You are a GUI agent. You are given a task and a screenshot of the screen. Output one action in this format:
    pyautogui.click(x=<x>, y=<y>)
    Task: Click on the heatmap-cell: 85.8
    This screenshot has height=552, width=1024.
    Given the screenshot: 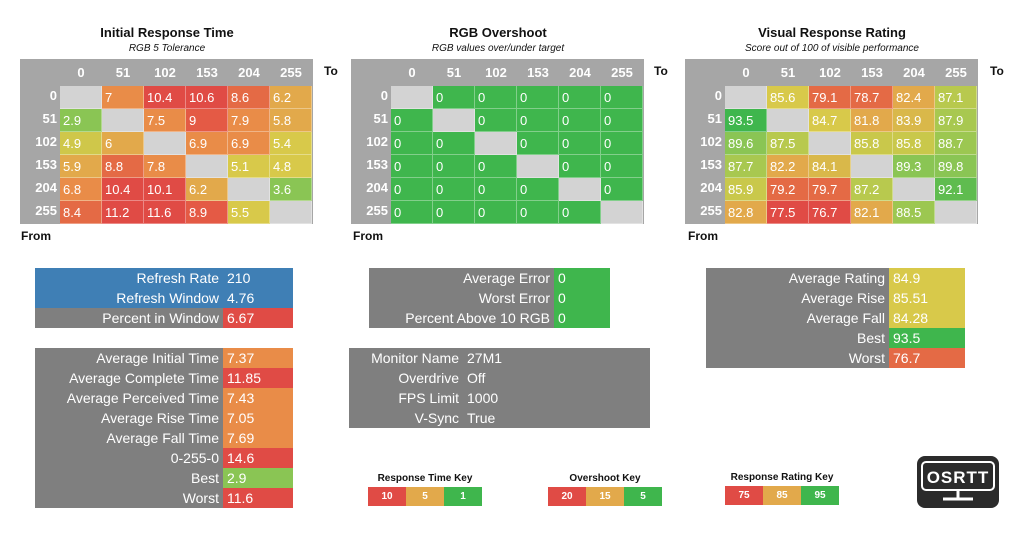 What is the action you would take?
    pyautogui.click(x=872, y=143)
    